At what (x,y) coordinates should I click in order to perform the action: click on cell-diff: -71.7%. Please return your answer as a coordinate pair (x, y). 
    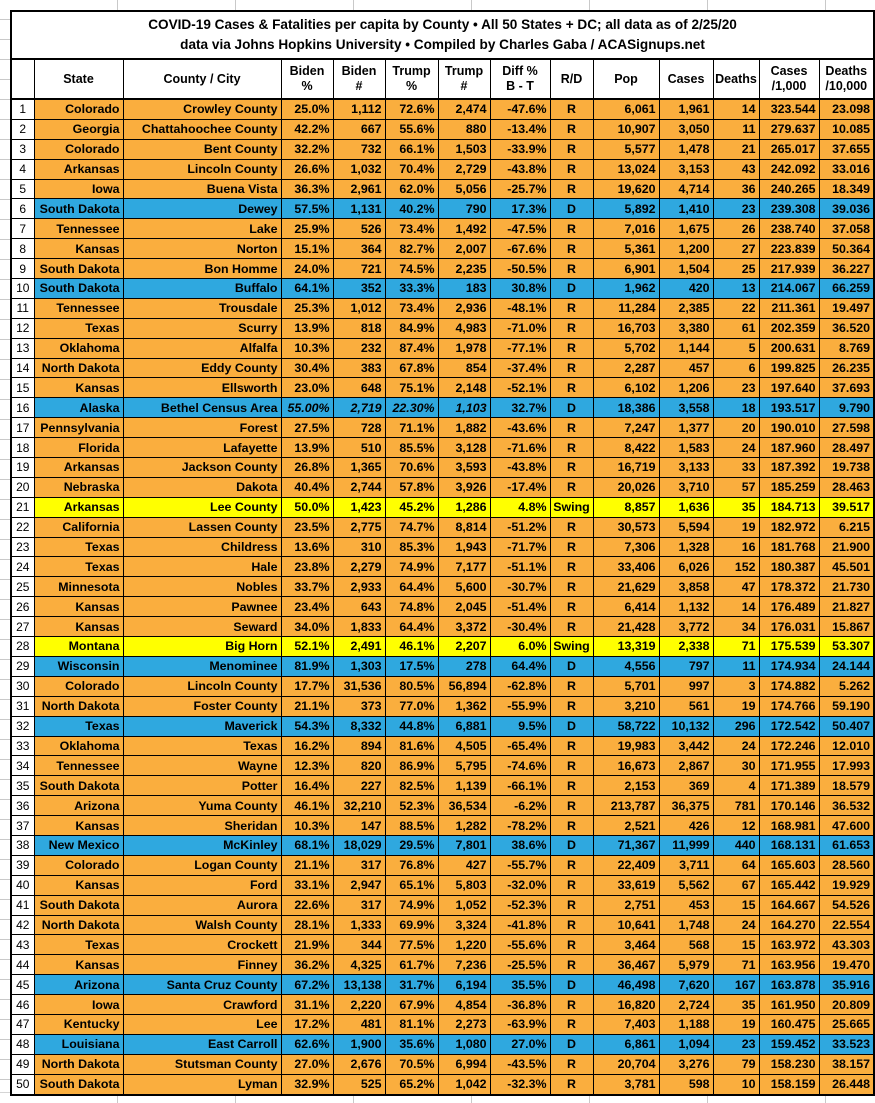
    Looking at the image, I should click on (520, 547).